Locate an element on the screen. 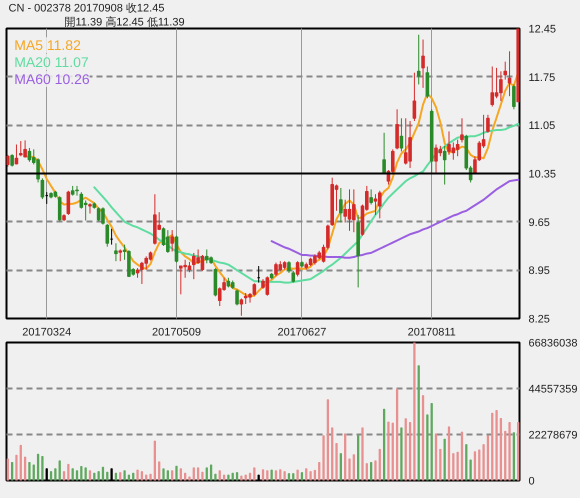 The image size is (580, 500). chart-subtitle: 開11.39 高12.45 低11.39 is located at coordinates (124, 22).